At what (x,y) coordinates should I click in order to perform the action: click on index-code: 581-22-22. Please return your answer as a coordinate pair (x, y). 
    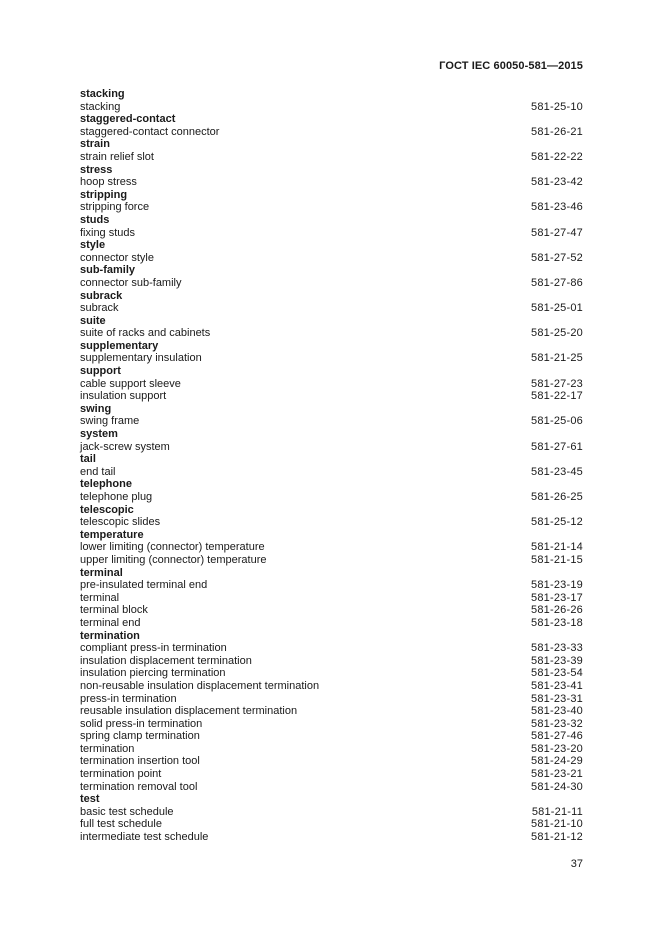
    Looking at the image, I should click on (557, 156).